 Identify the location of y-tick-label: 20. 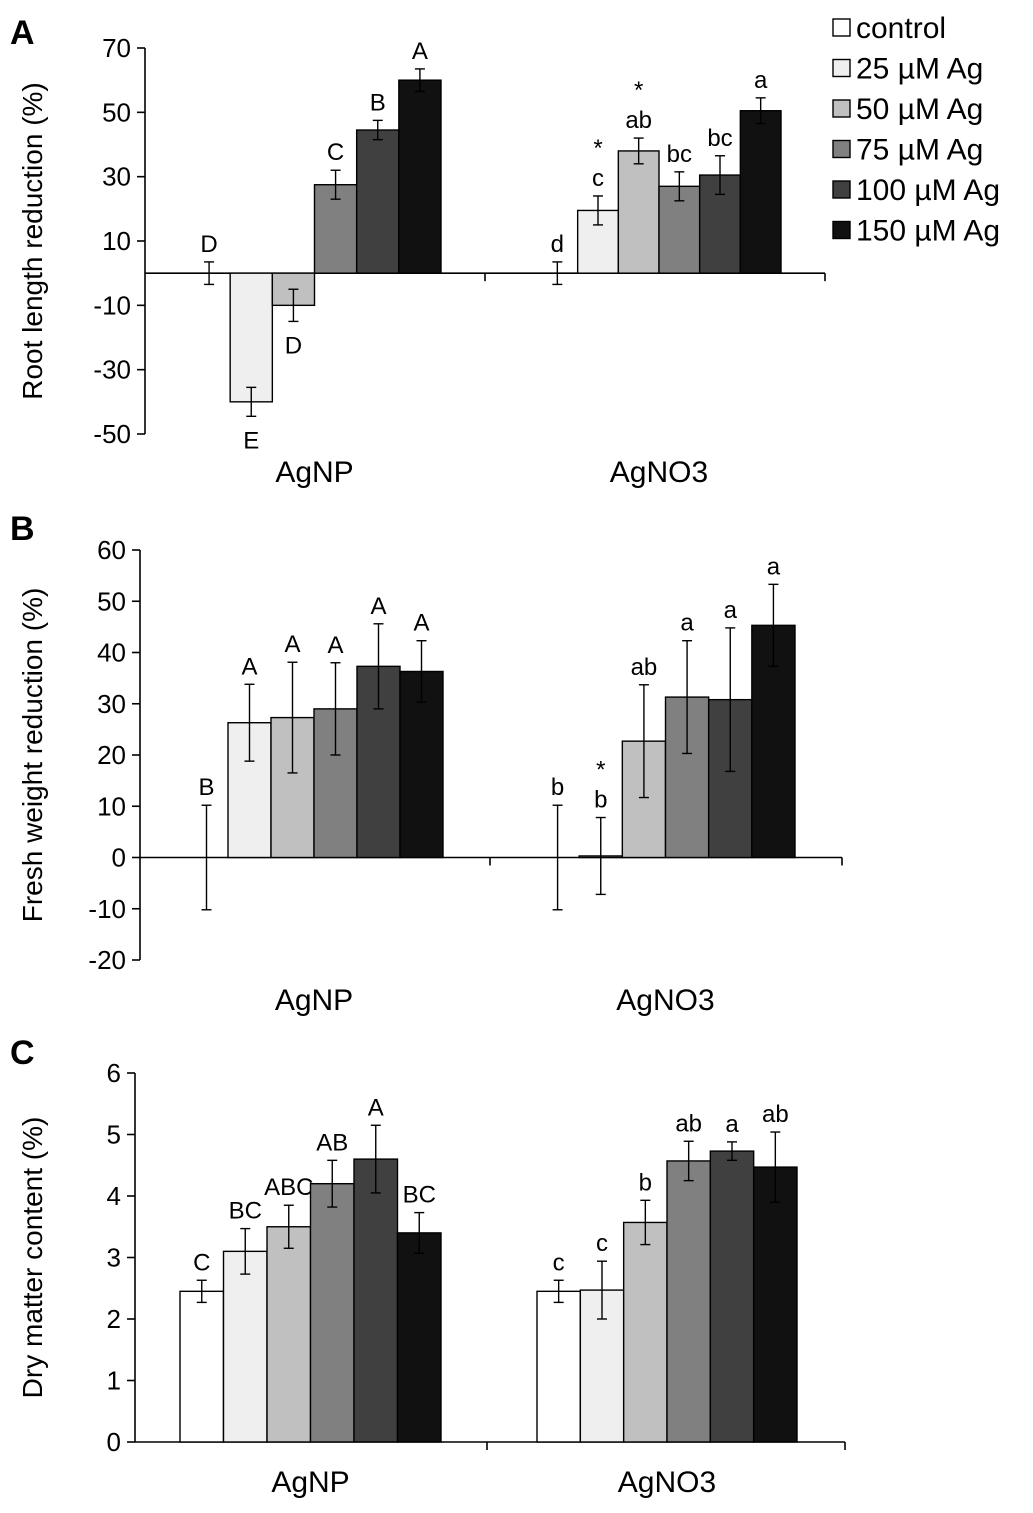
(111, 755).